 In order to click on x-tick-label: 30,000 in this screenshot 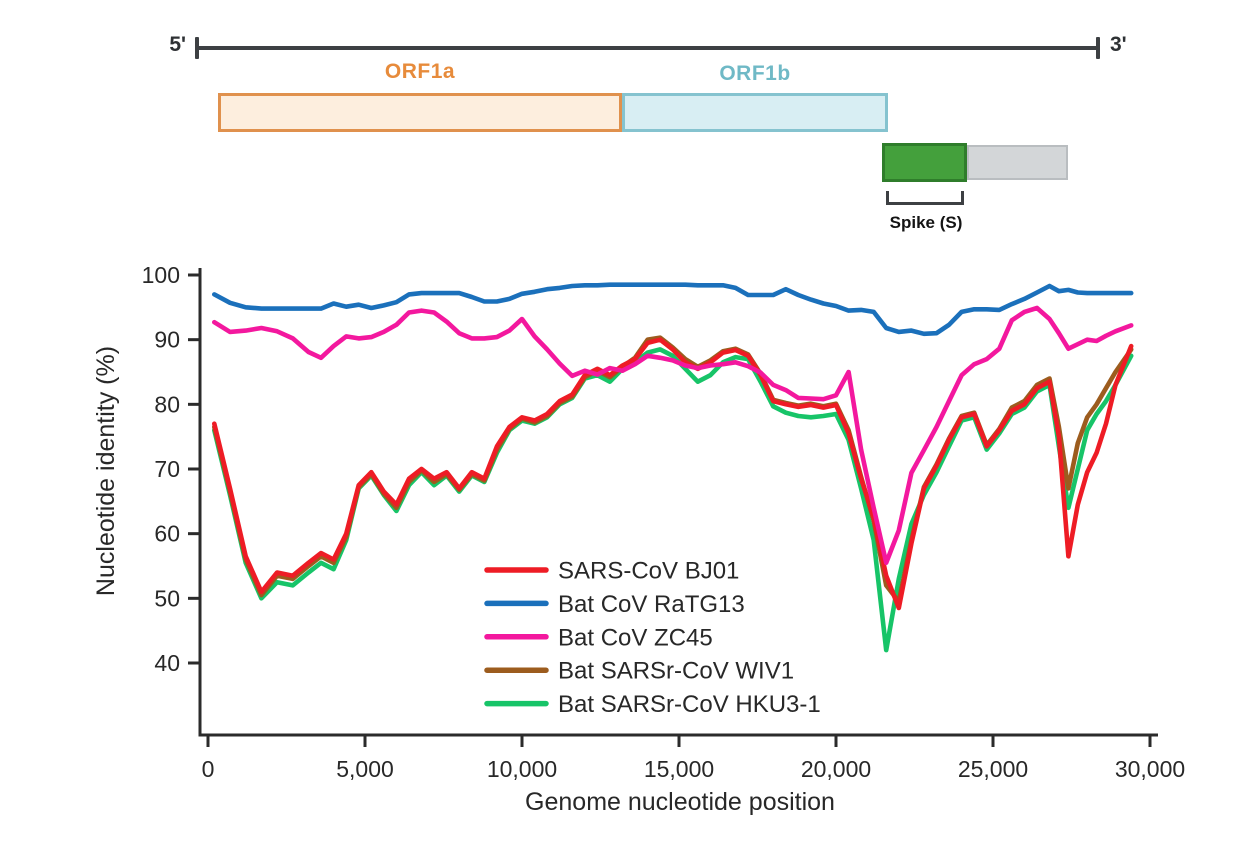, I will do `click(1150, 769)`.